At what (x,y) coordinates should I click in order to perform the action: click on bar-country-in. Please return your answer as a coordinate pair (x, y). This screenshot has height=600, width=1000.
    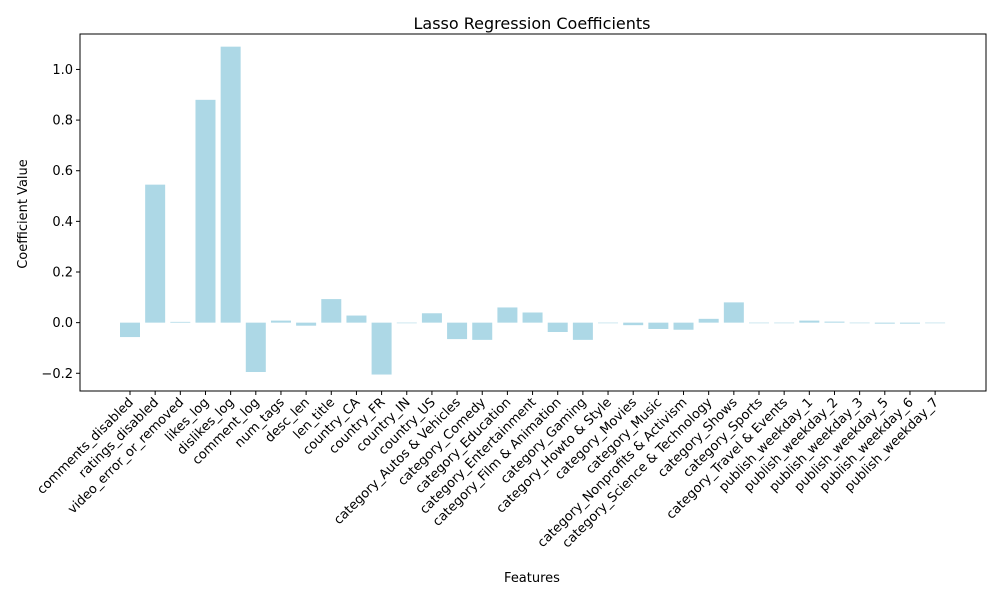
    Looking at the image, I should click on (406, 323).